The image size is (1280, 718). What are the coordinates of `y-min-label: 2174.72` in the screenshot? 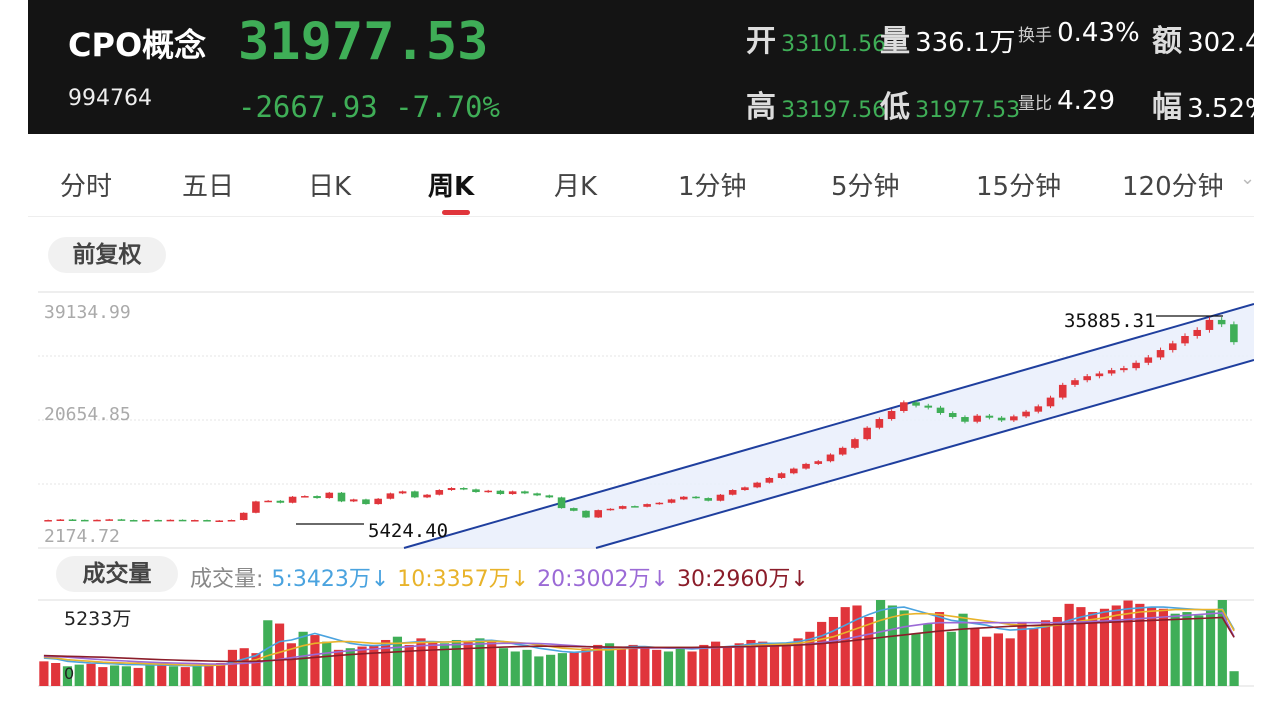 It's located at (82, 536).